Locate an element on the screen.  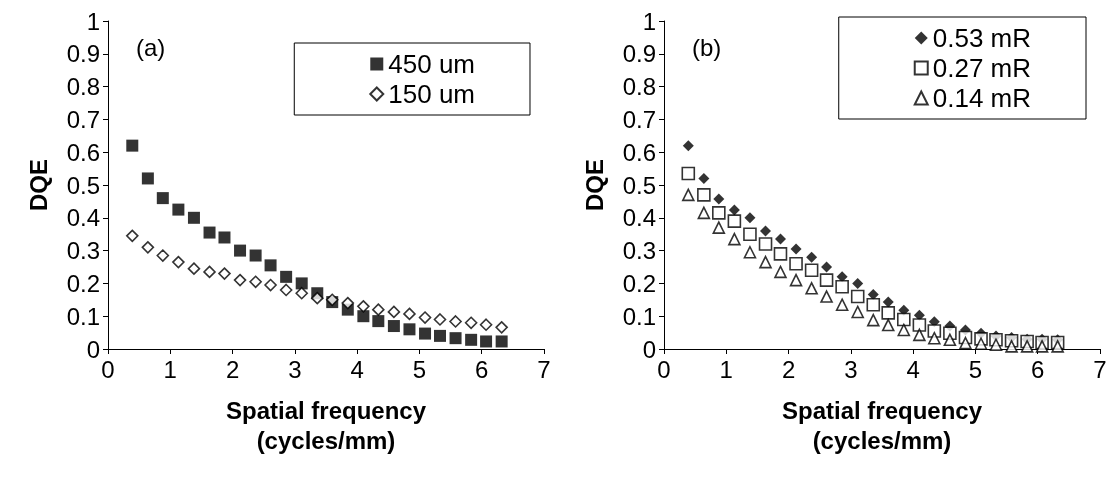
annotation: (a) is located at coordinates (151, 47).